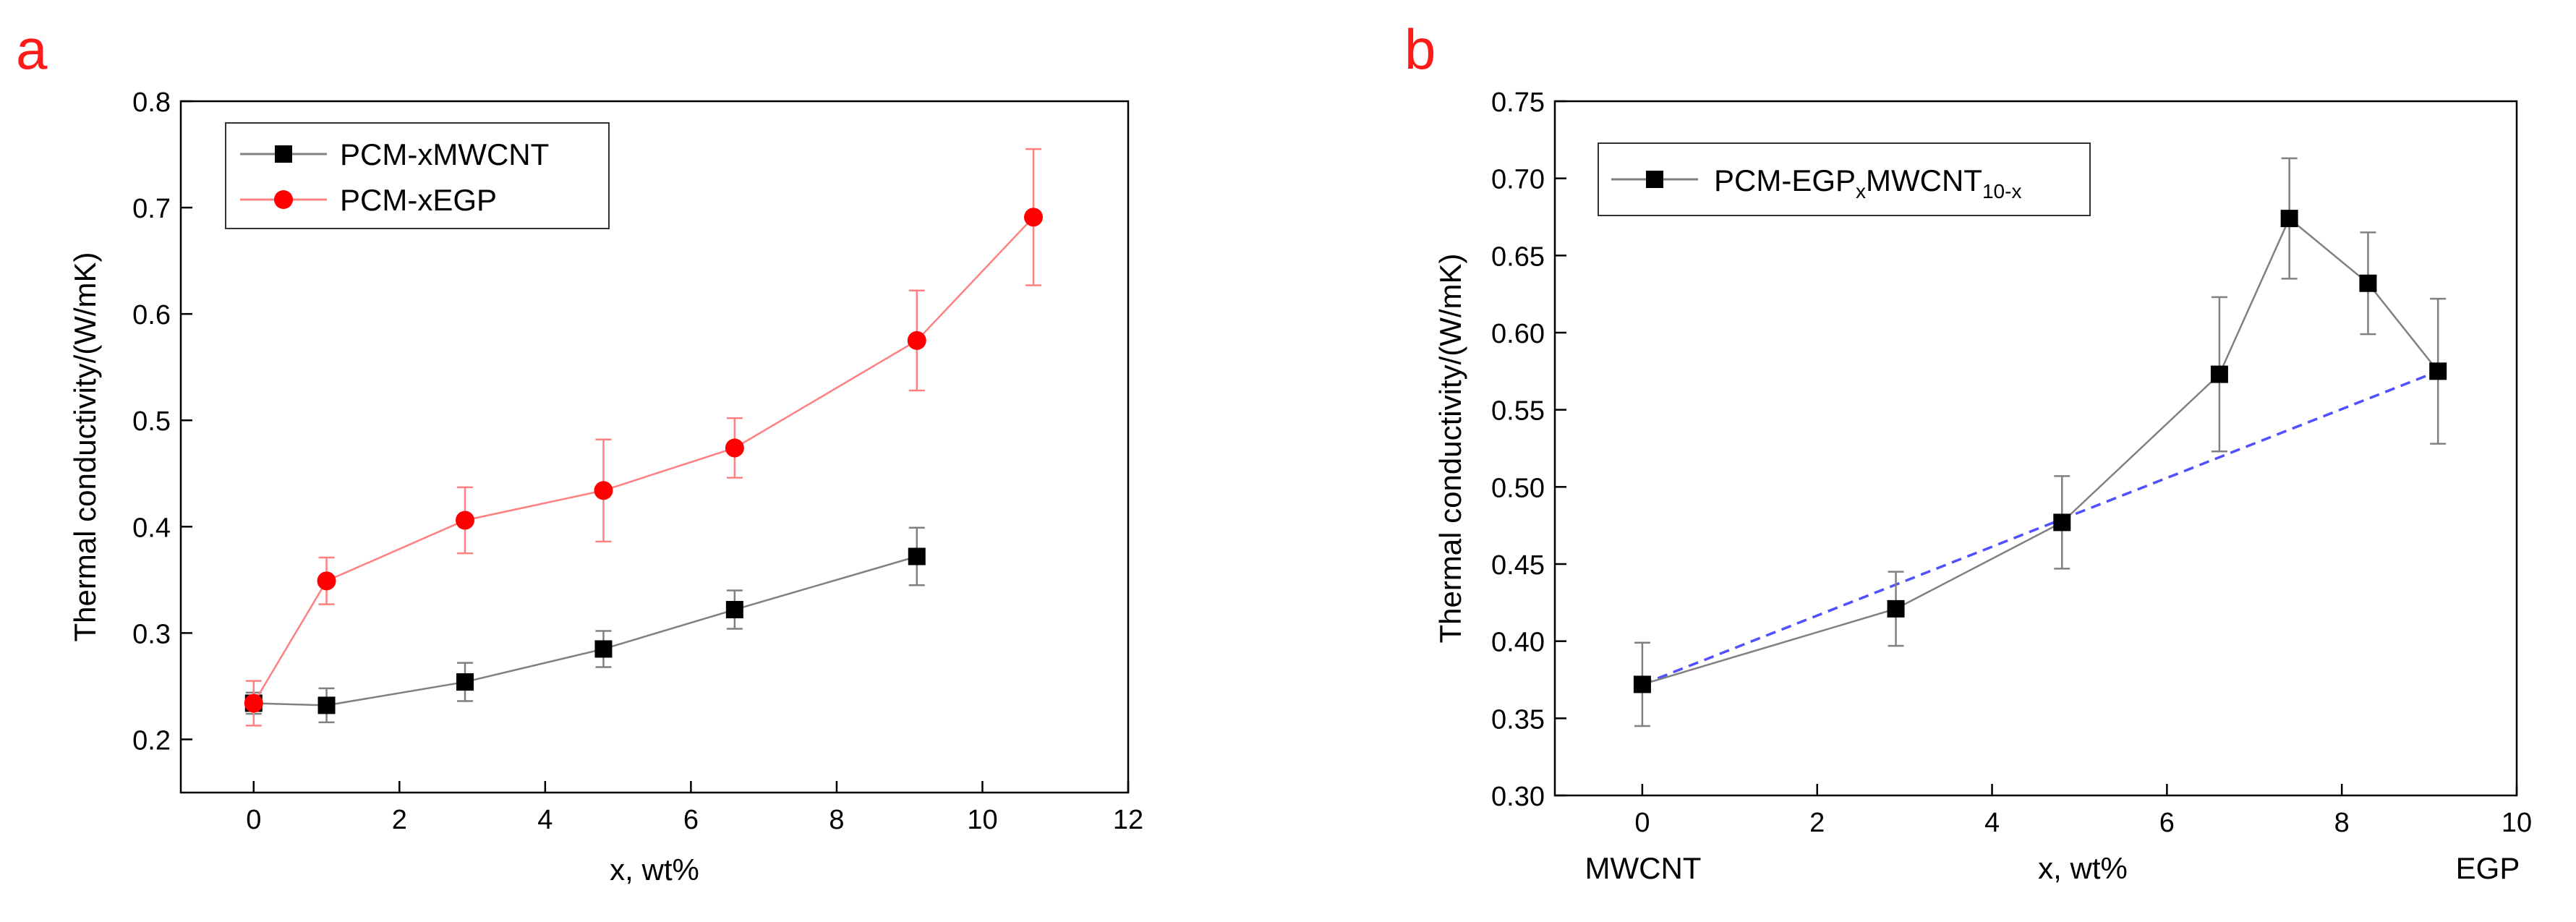 Image resolution: width=2576 pixels, height=922 pixels. Describe the element at coordinates (151, 422) in the screenshot. I see `y-tick-label-a-3: 0.5` at that location.